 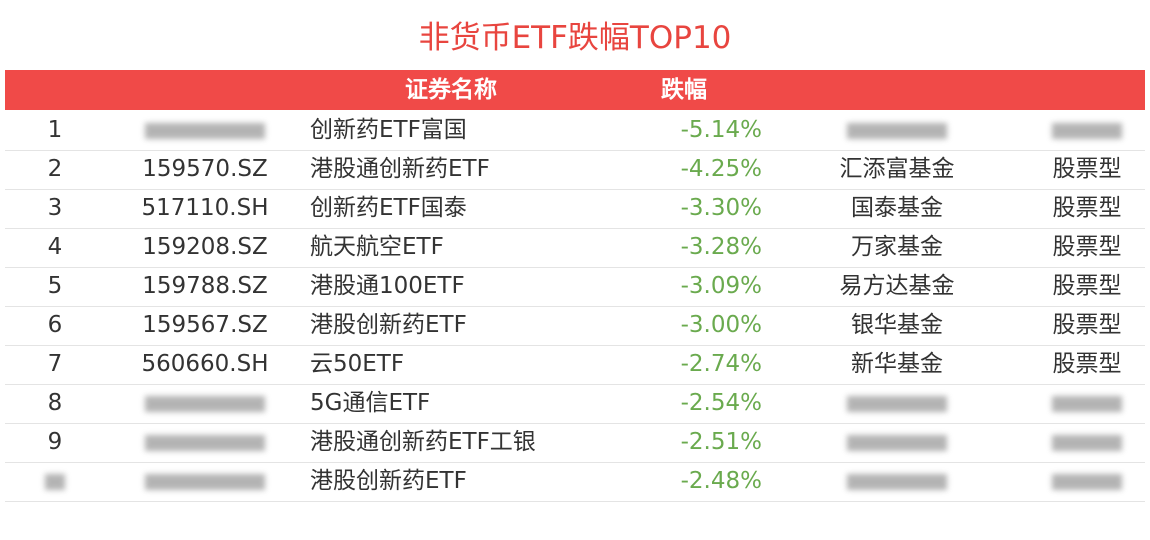 What do you see at coordinates (205, 247) in the screenshot?
I see `code-cell: 159208.SZ` at bounding box center [205, 247].